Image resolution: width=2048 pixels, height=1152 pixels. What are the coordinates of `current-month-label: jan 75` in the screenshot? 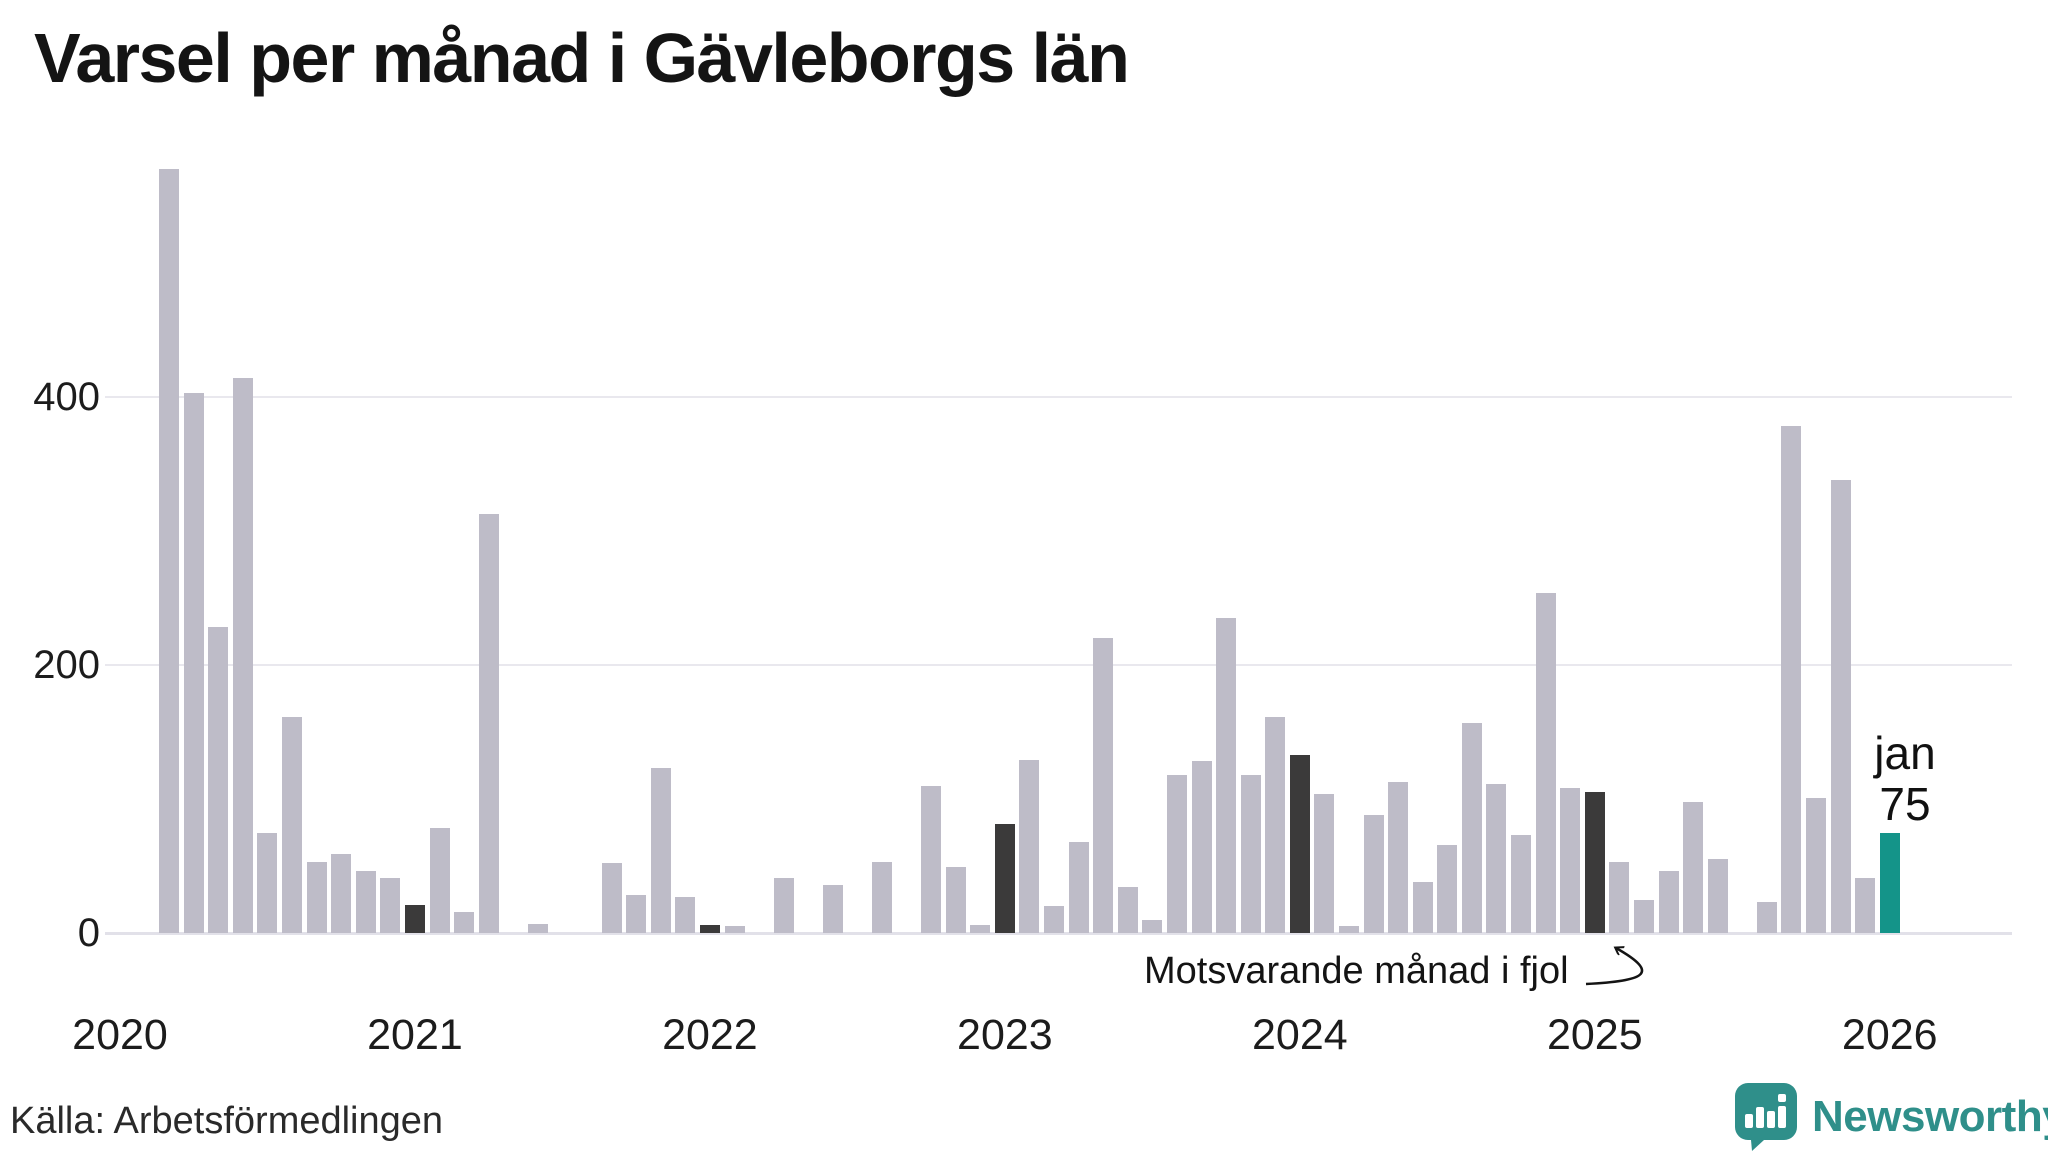 It's located at (1905, 779).